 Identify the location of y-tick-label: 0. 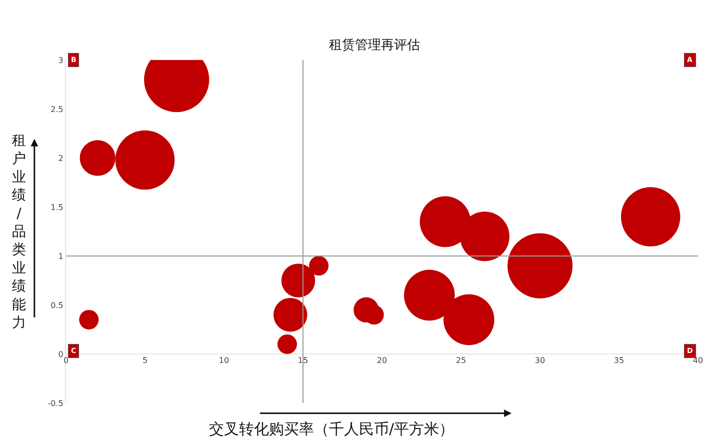
(61, 354).